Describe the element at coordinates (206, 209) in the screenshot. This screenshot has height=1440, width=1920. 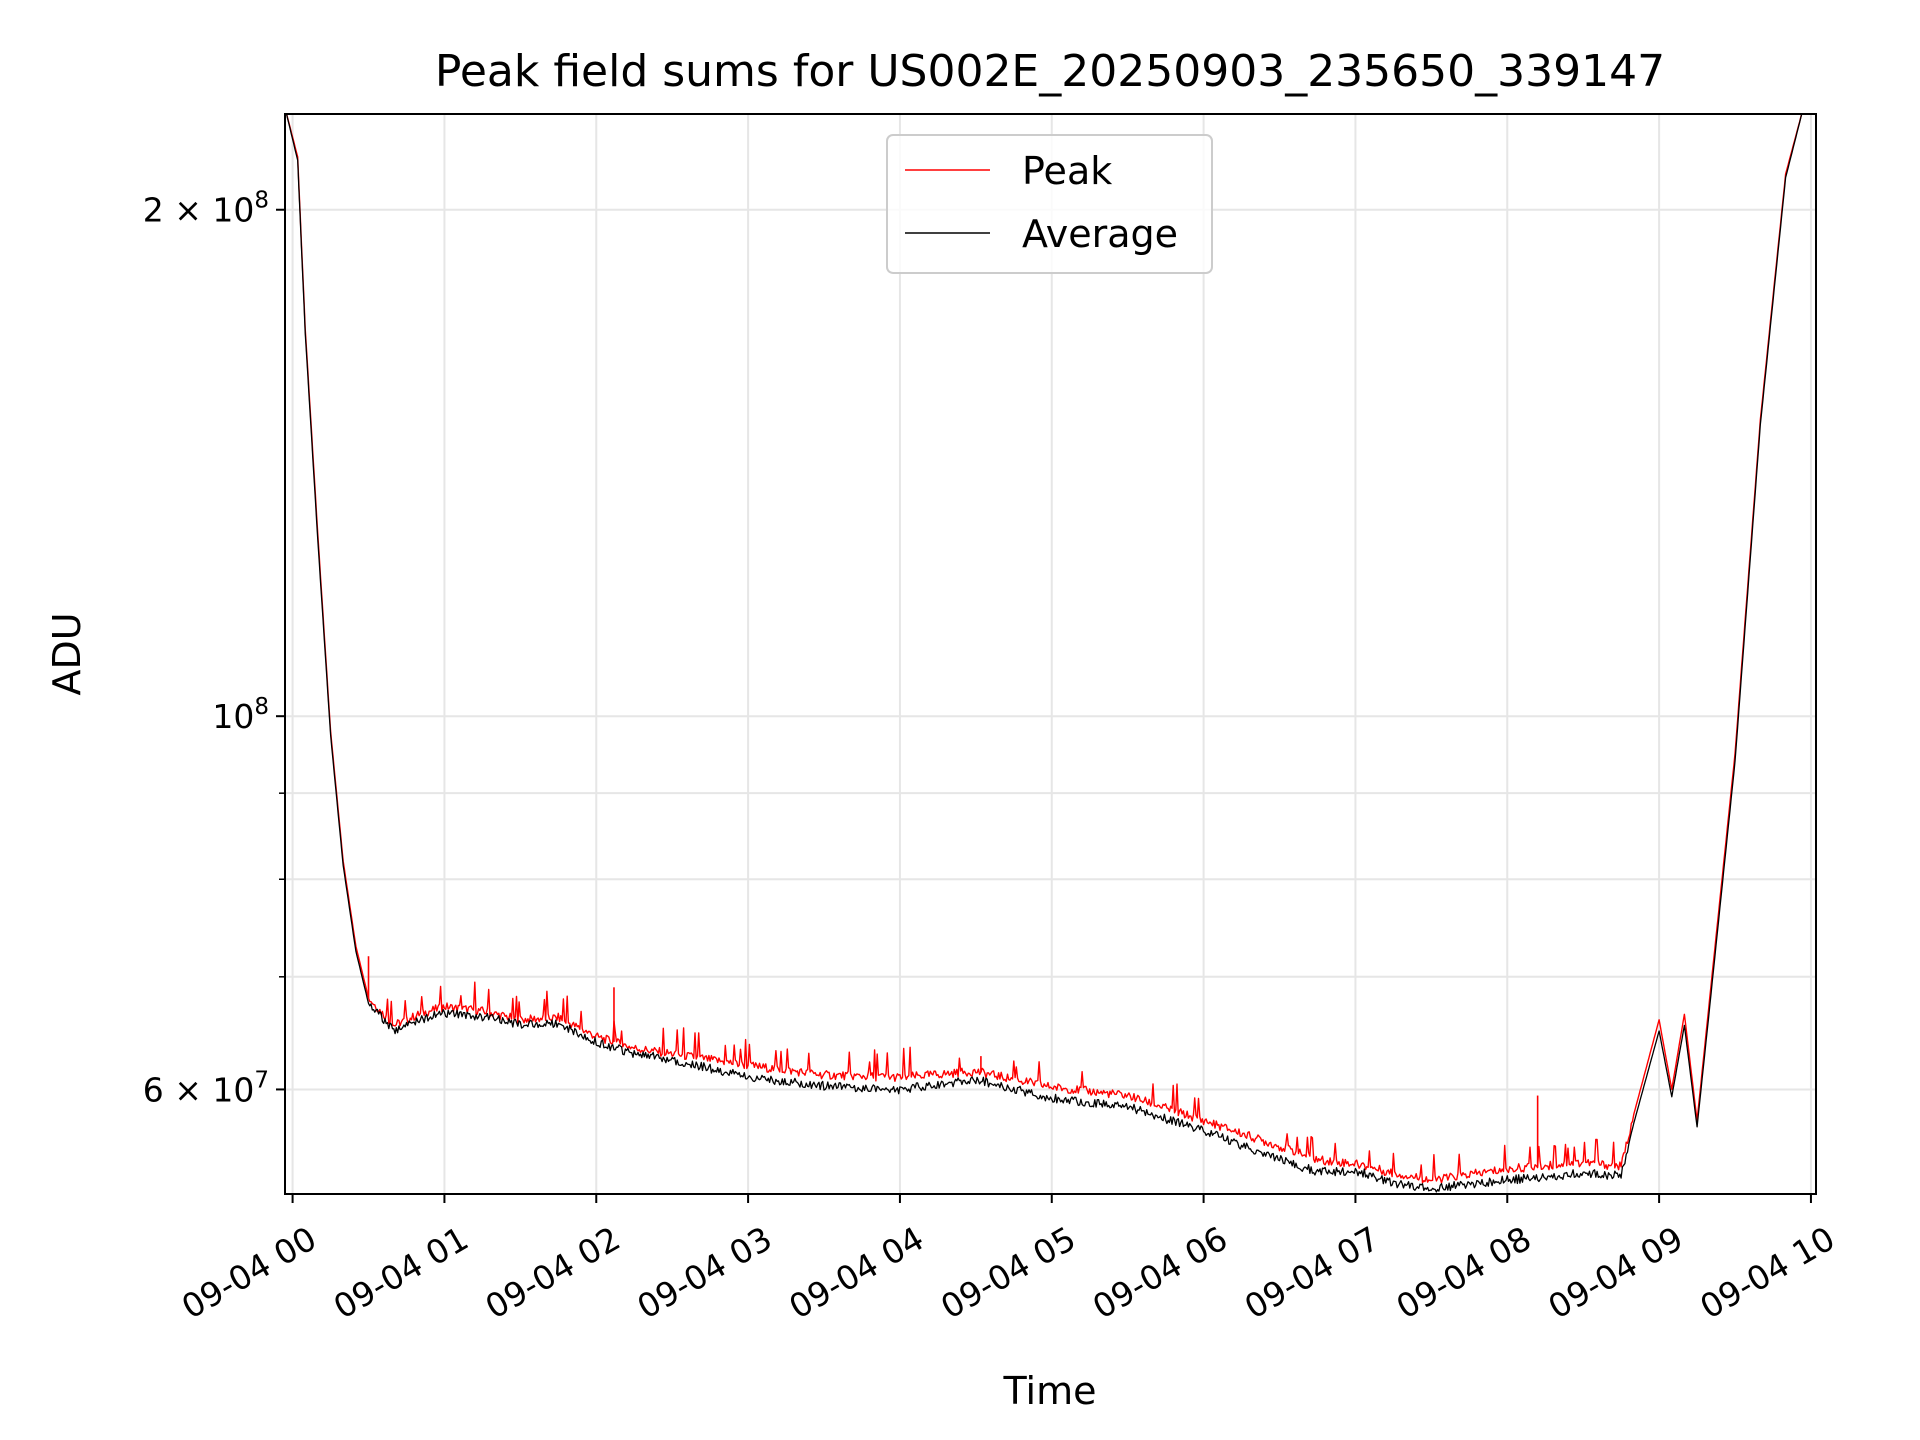
I see `y-tick-label: 2 × 108` at that location.